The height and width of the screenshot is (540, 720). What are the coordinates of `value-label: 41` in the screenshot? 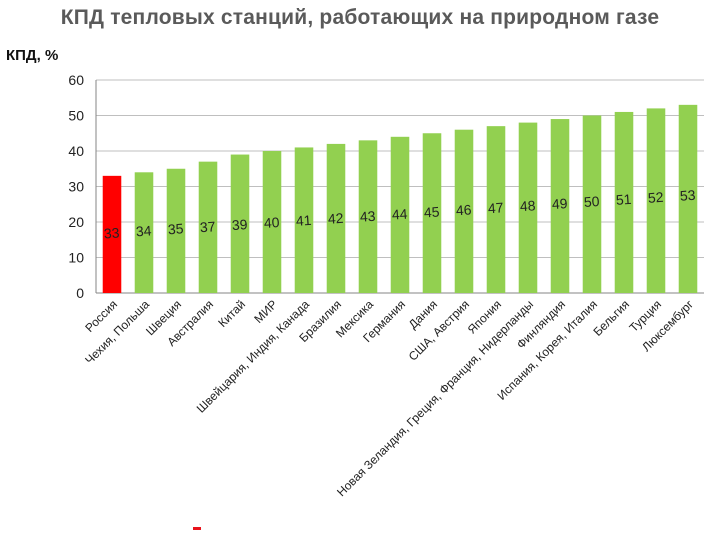 It's located at (303, 220).